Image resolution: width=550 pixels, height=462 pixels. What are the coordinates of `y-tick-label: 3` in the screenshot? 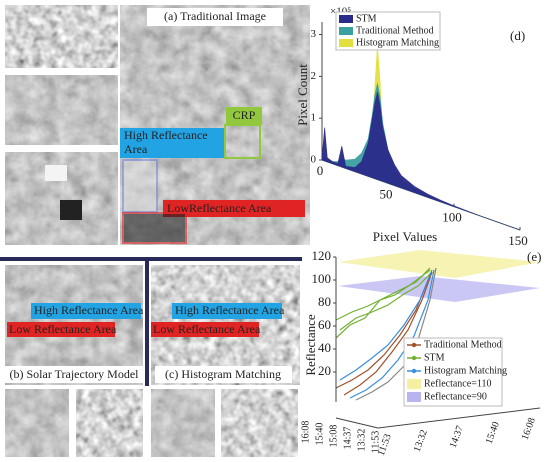 It's located at (314, 34).